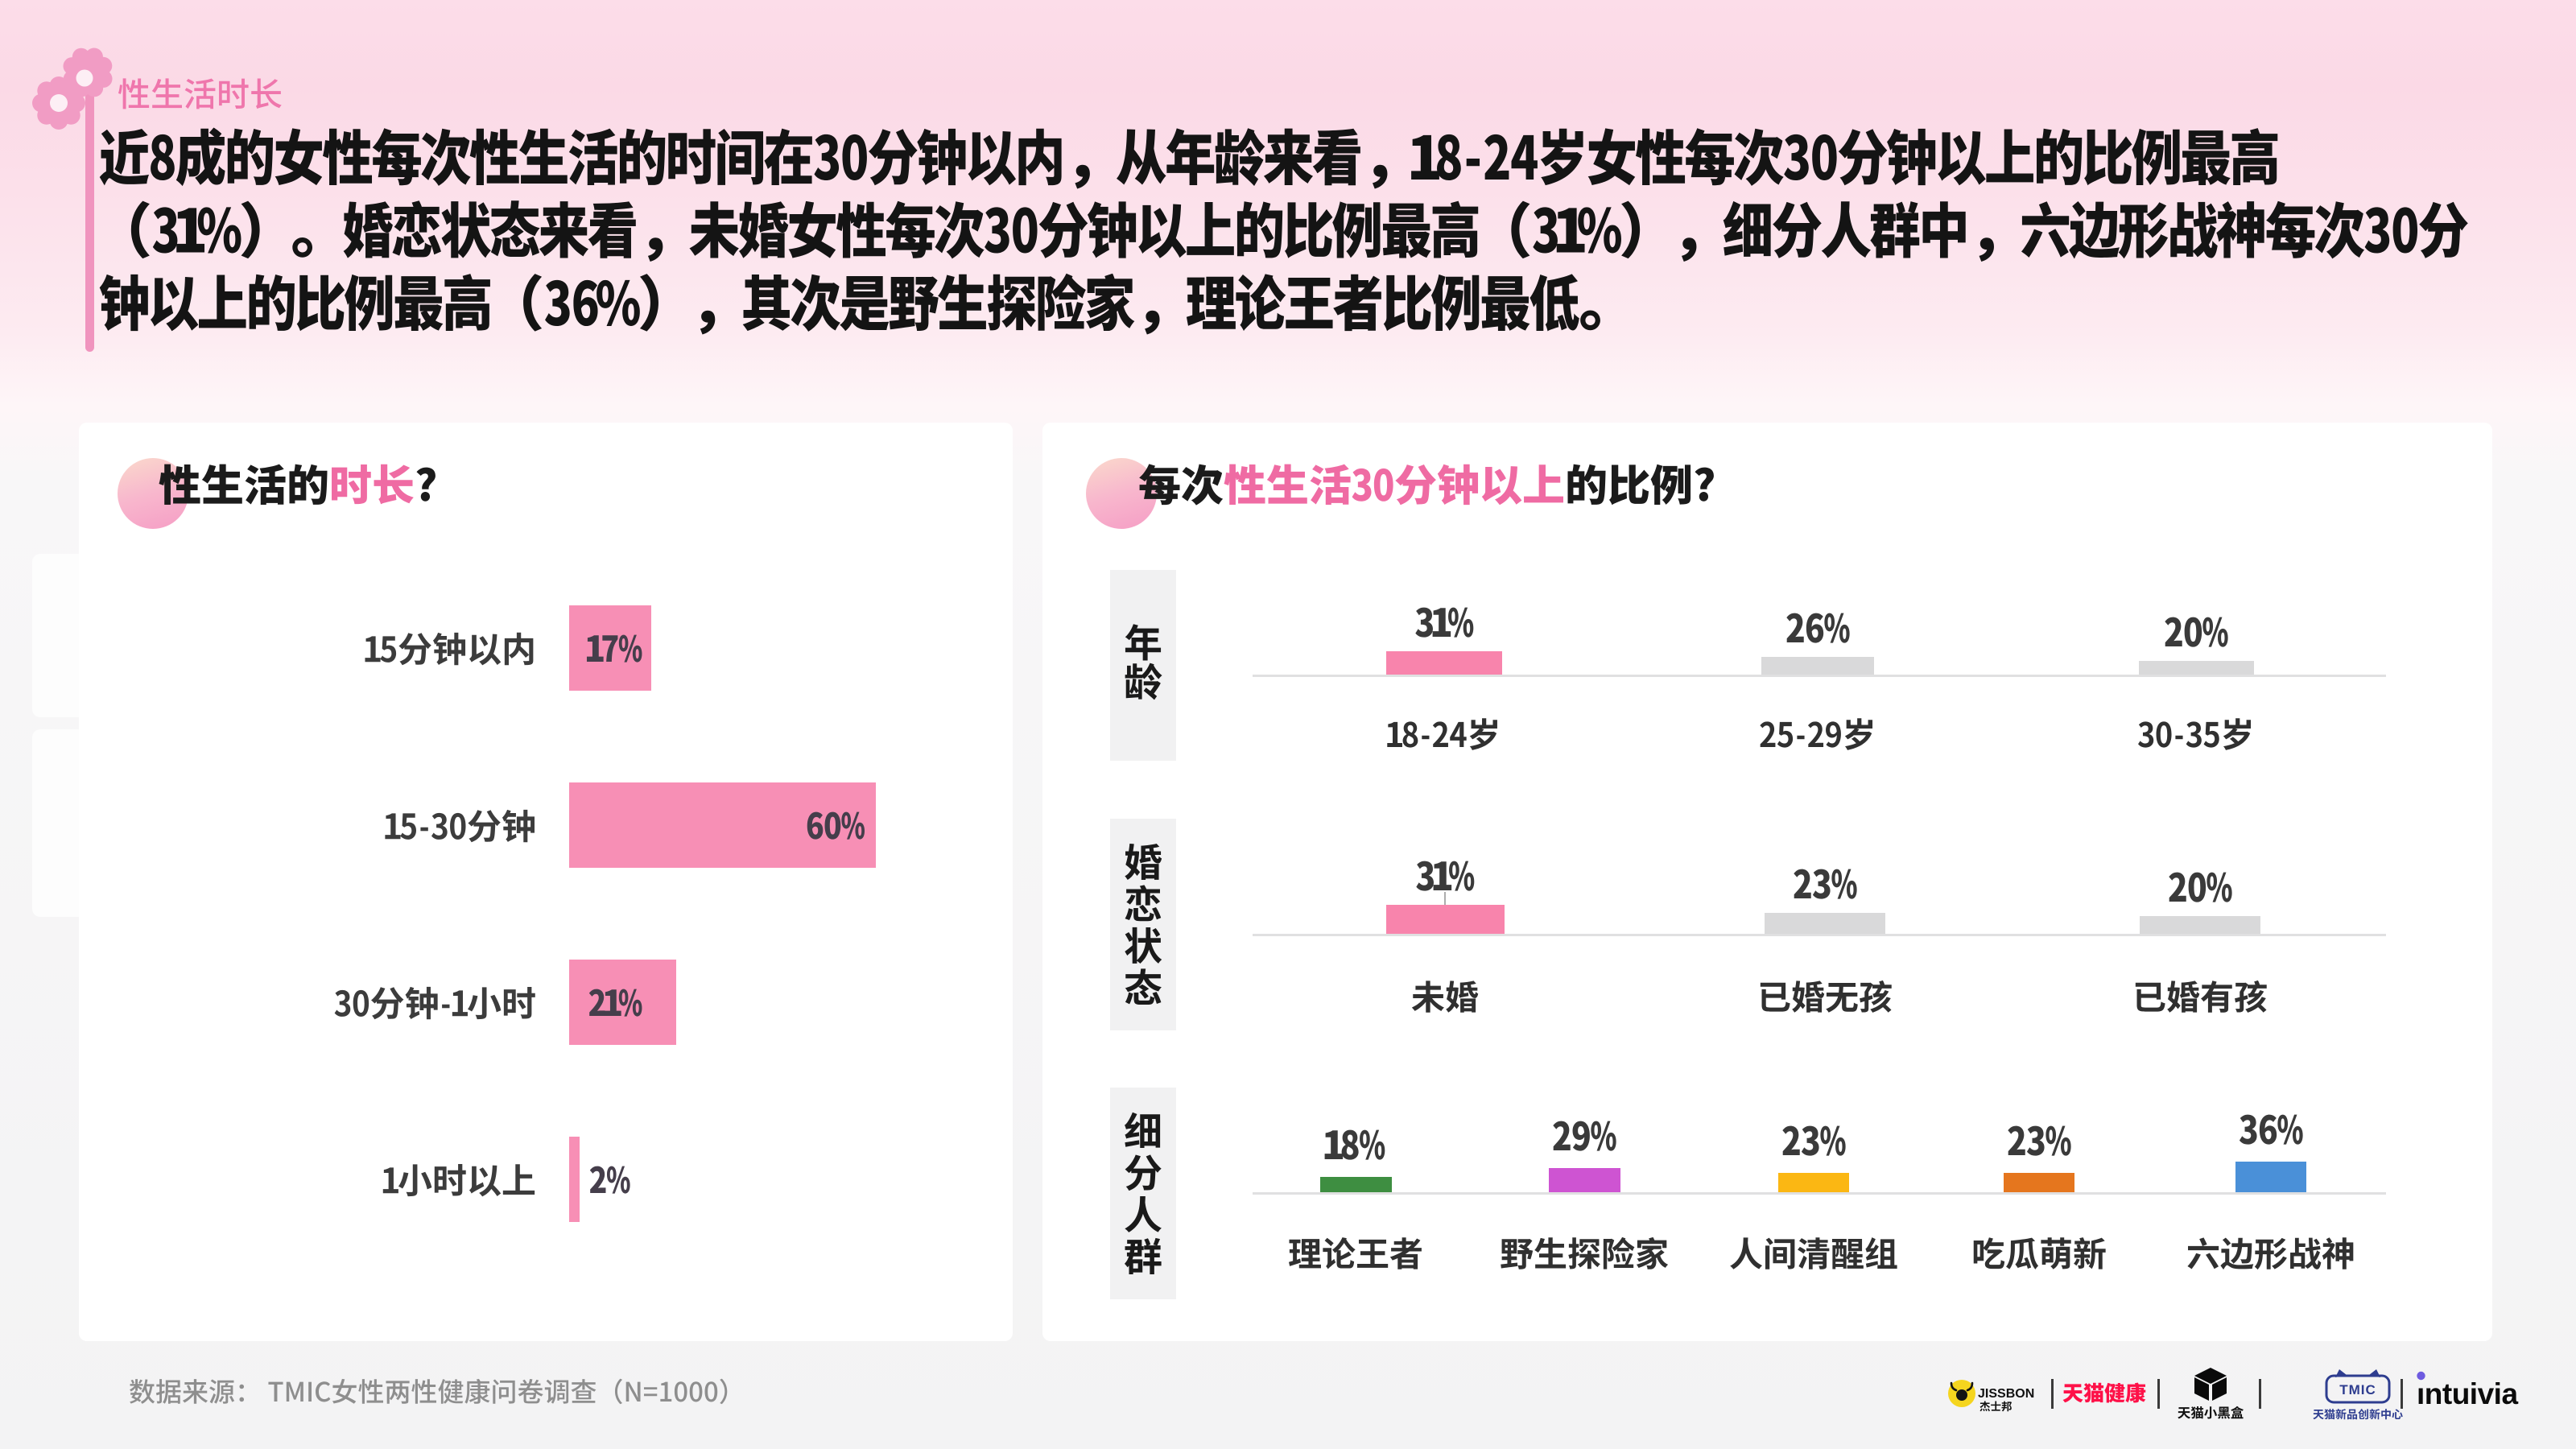 The height and width of the screenshot is (1449, 2576). I want to click on svg-text: JISSBON, so click(2006, 1394).